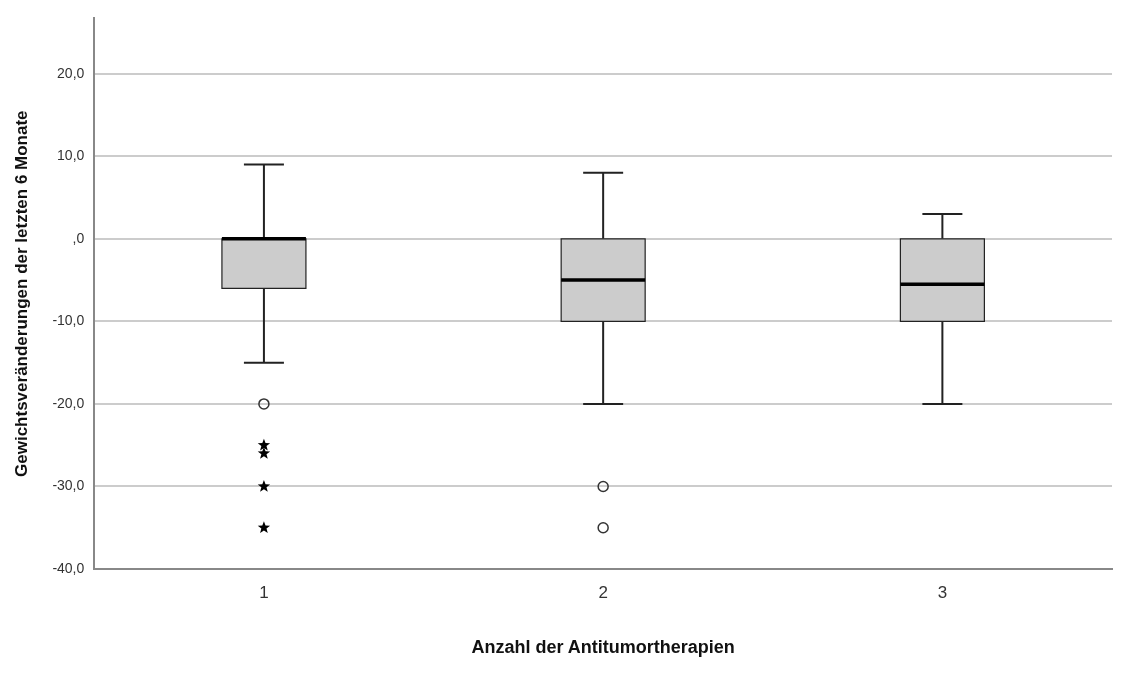 The width and height of the screenshot is (1126, 673). What do you see at coordinates (603, 647) in the screenshot?
I see `x-axis-title: Anzahl der Antitumortherapien` at bounding box center [603, 647].